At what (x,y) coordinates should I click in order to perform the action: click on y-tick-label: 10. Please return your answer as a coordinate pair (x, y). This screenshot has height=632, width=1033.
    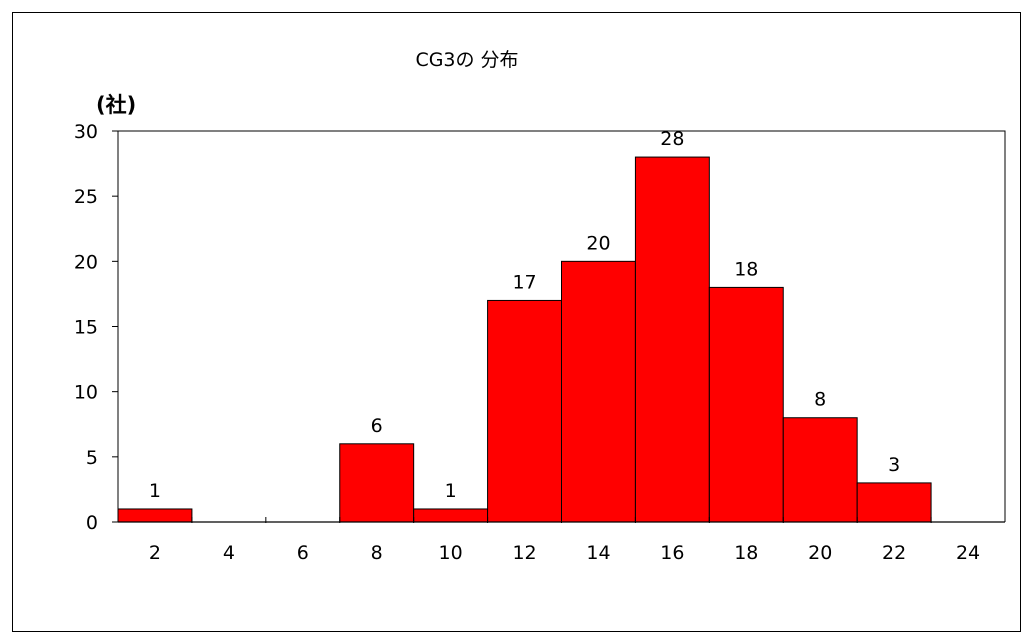
    Looking at the image, I should click on (86, 393).